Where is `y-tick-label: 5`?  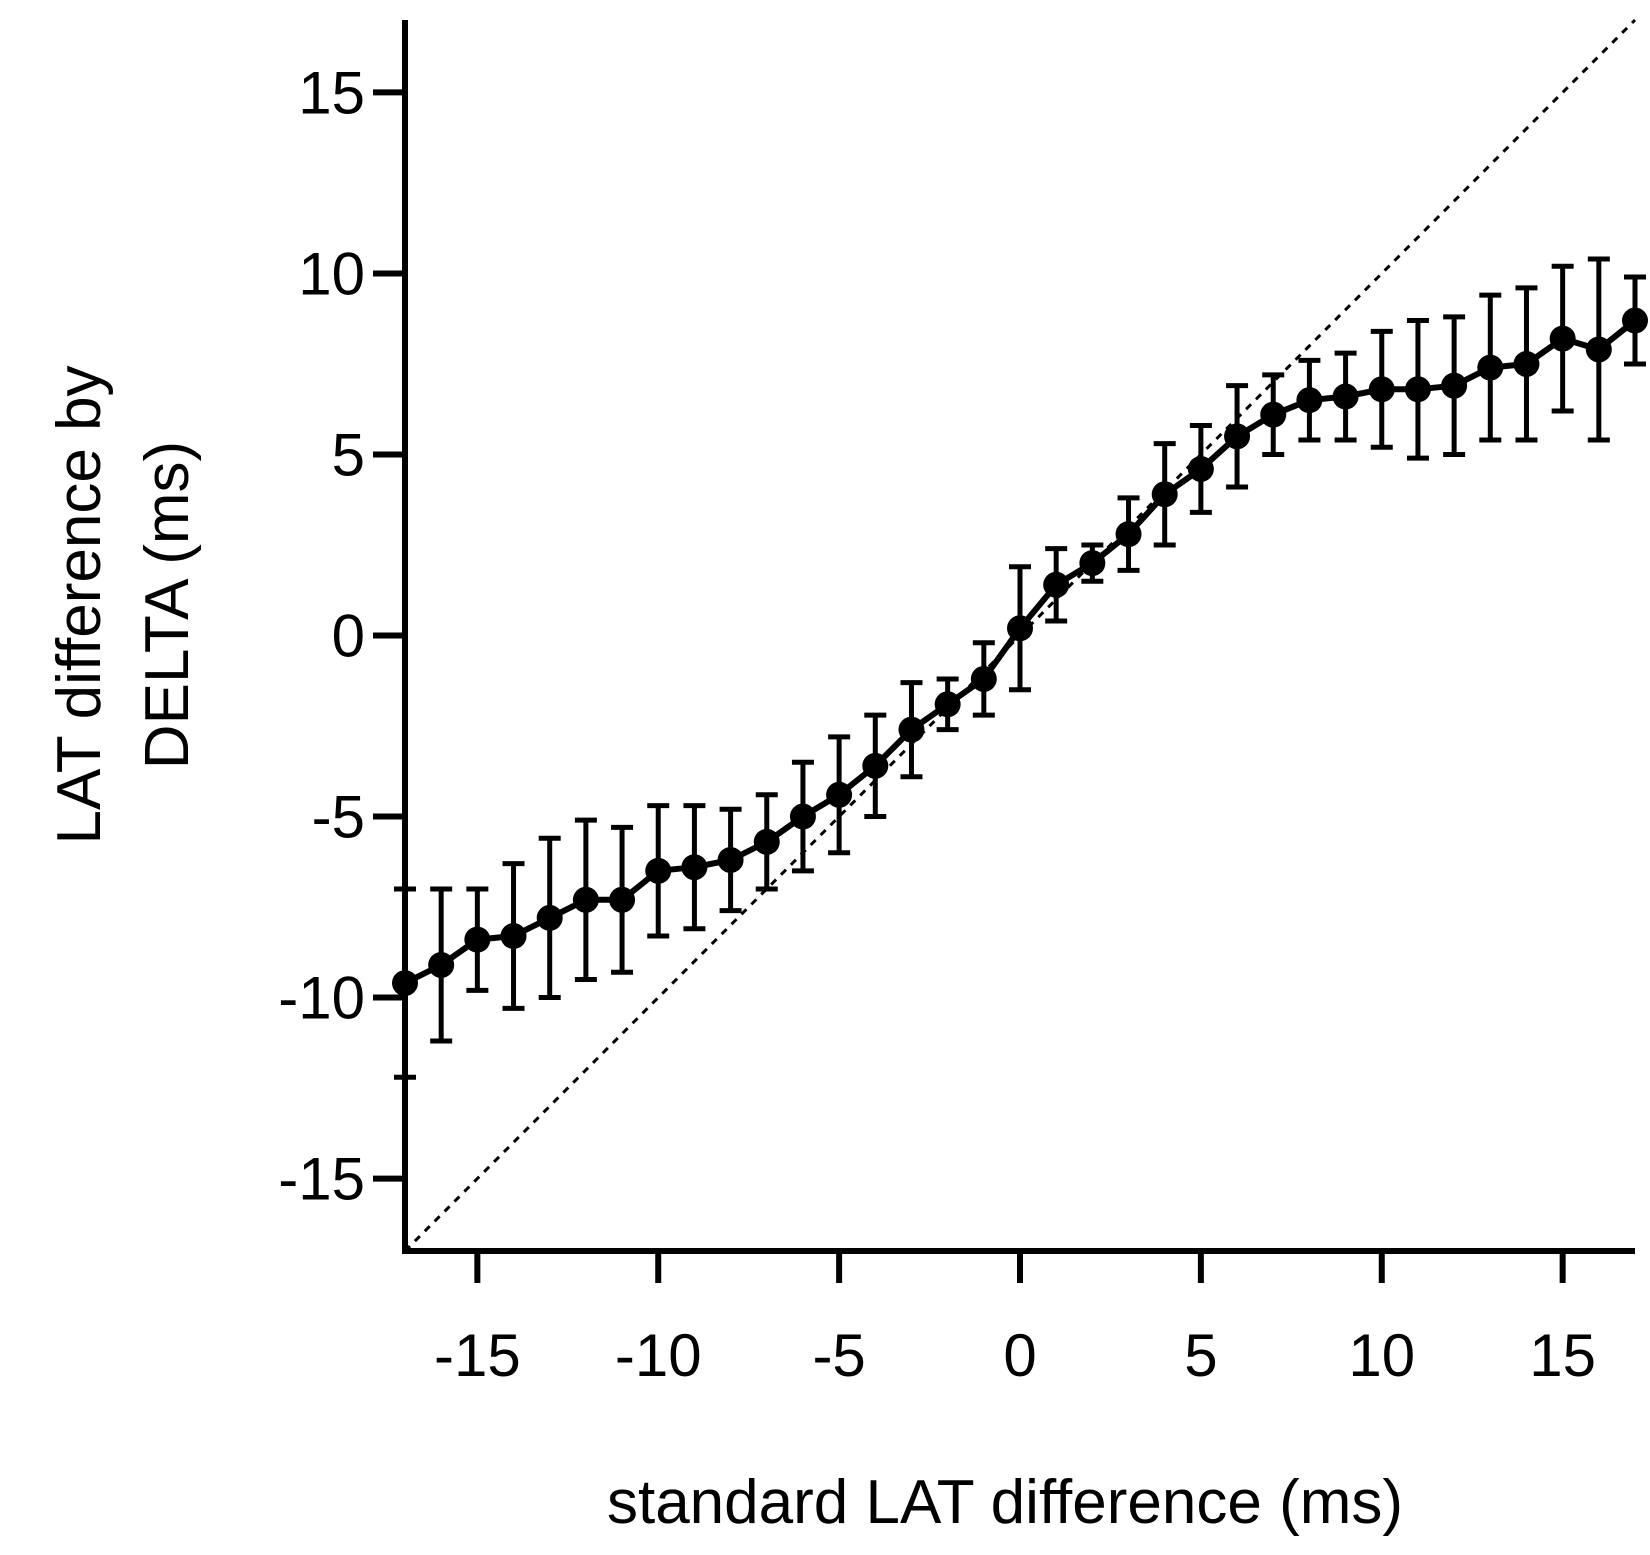 y-tick-label: 5 is located at coordinates (348, 454).